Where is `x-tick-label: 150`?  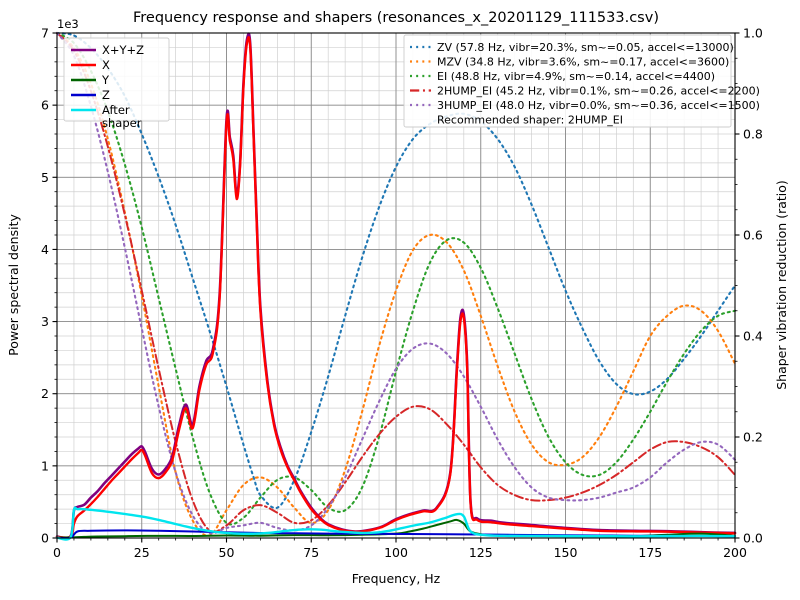
x-tick-label: 150 is located at coordinates (566, 552).